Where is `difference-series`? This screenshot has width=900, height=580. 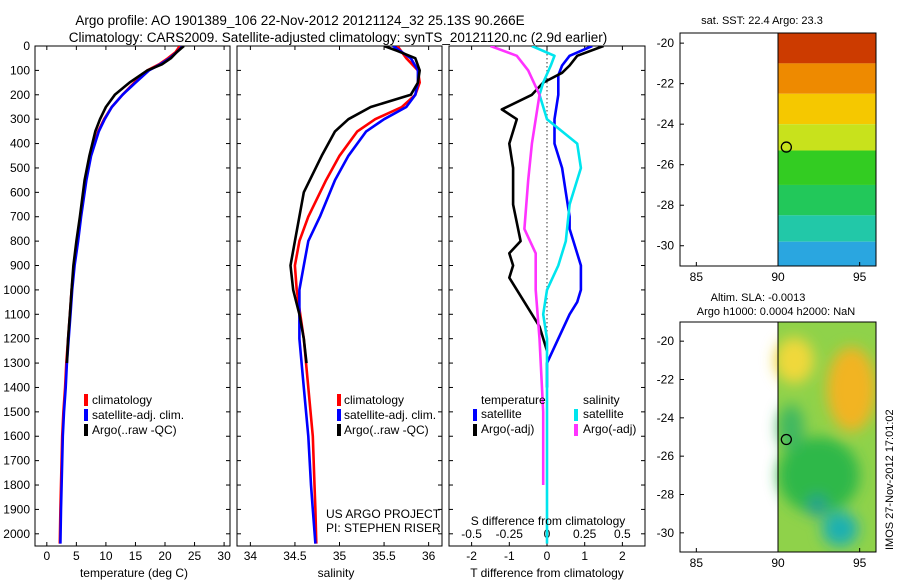
difference-series is located at coordinates (547, 295).